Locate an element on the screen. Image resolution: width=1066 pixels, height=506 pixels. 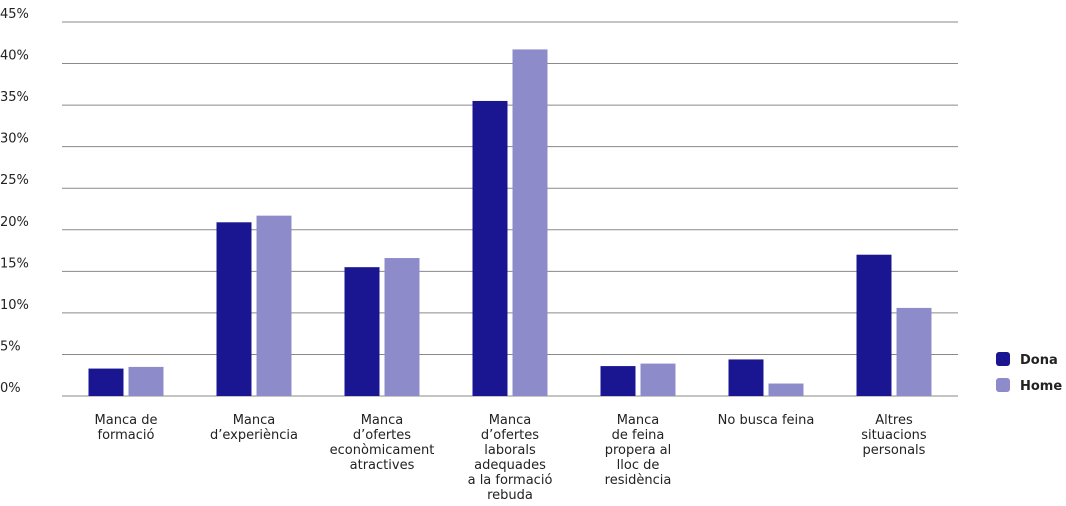
x-category-label-line: a la formació is located at coordinates (510, 480).